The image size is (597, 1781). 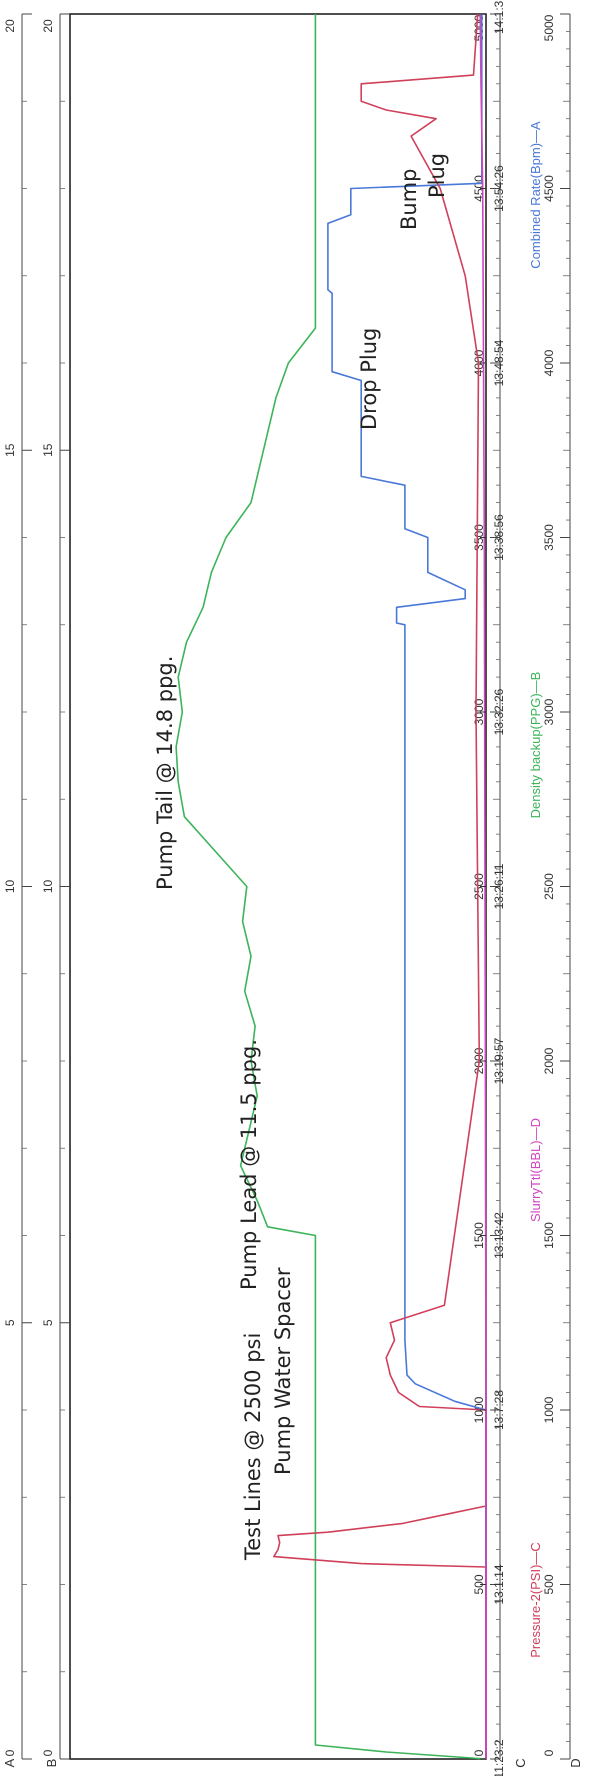 I want to click on axis-letter-b: B, so click(x=51, y=1763).